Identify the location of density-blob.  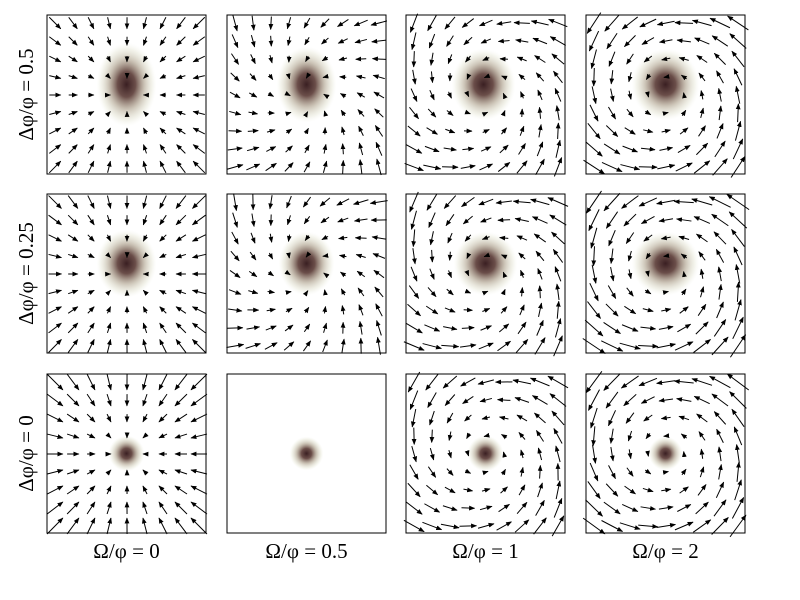
(126, 453).